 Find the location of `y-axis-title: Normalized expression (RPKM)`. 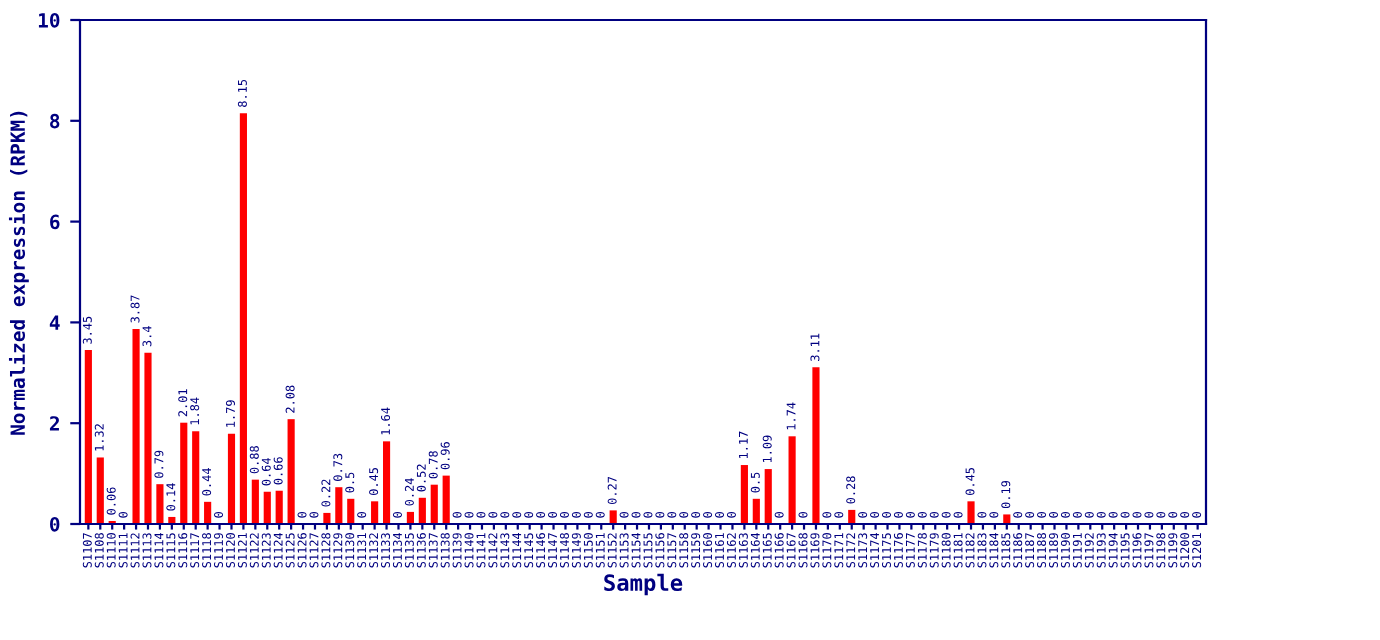

y-axis-title: Normalized expression (RPKM) is located at coordinates (18, 273).